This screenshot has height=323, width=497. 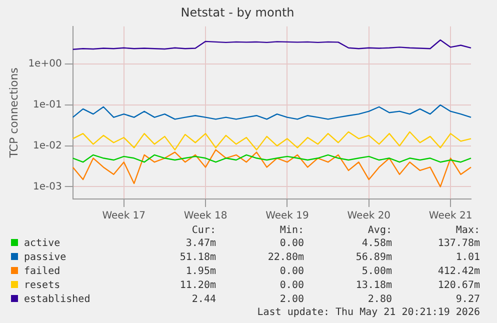 What do you see at coordinates (200, 272) in the screenshot?
I see `text: 1.95m` at bounding box center [200, 272].